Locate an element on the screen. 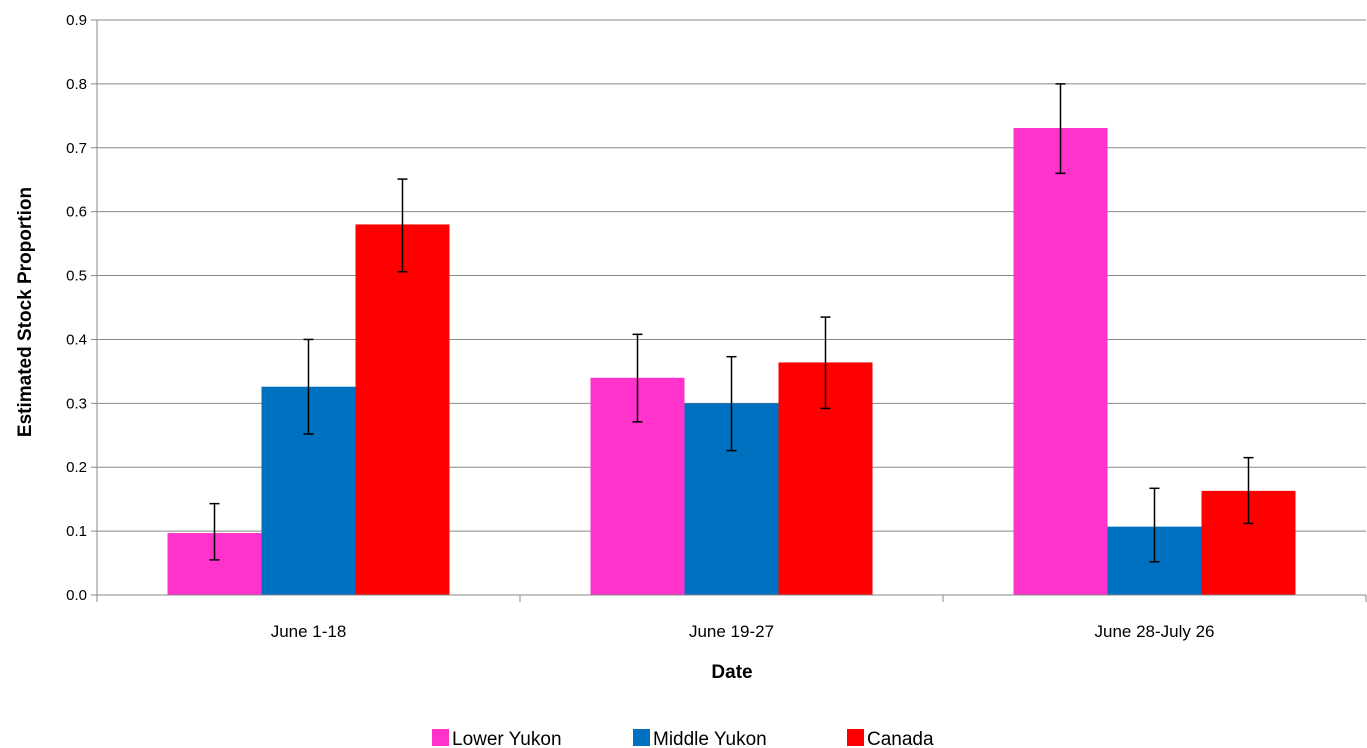  y-tick-label: 0.4 is located at coordinates (76, 339).